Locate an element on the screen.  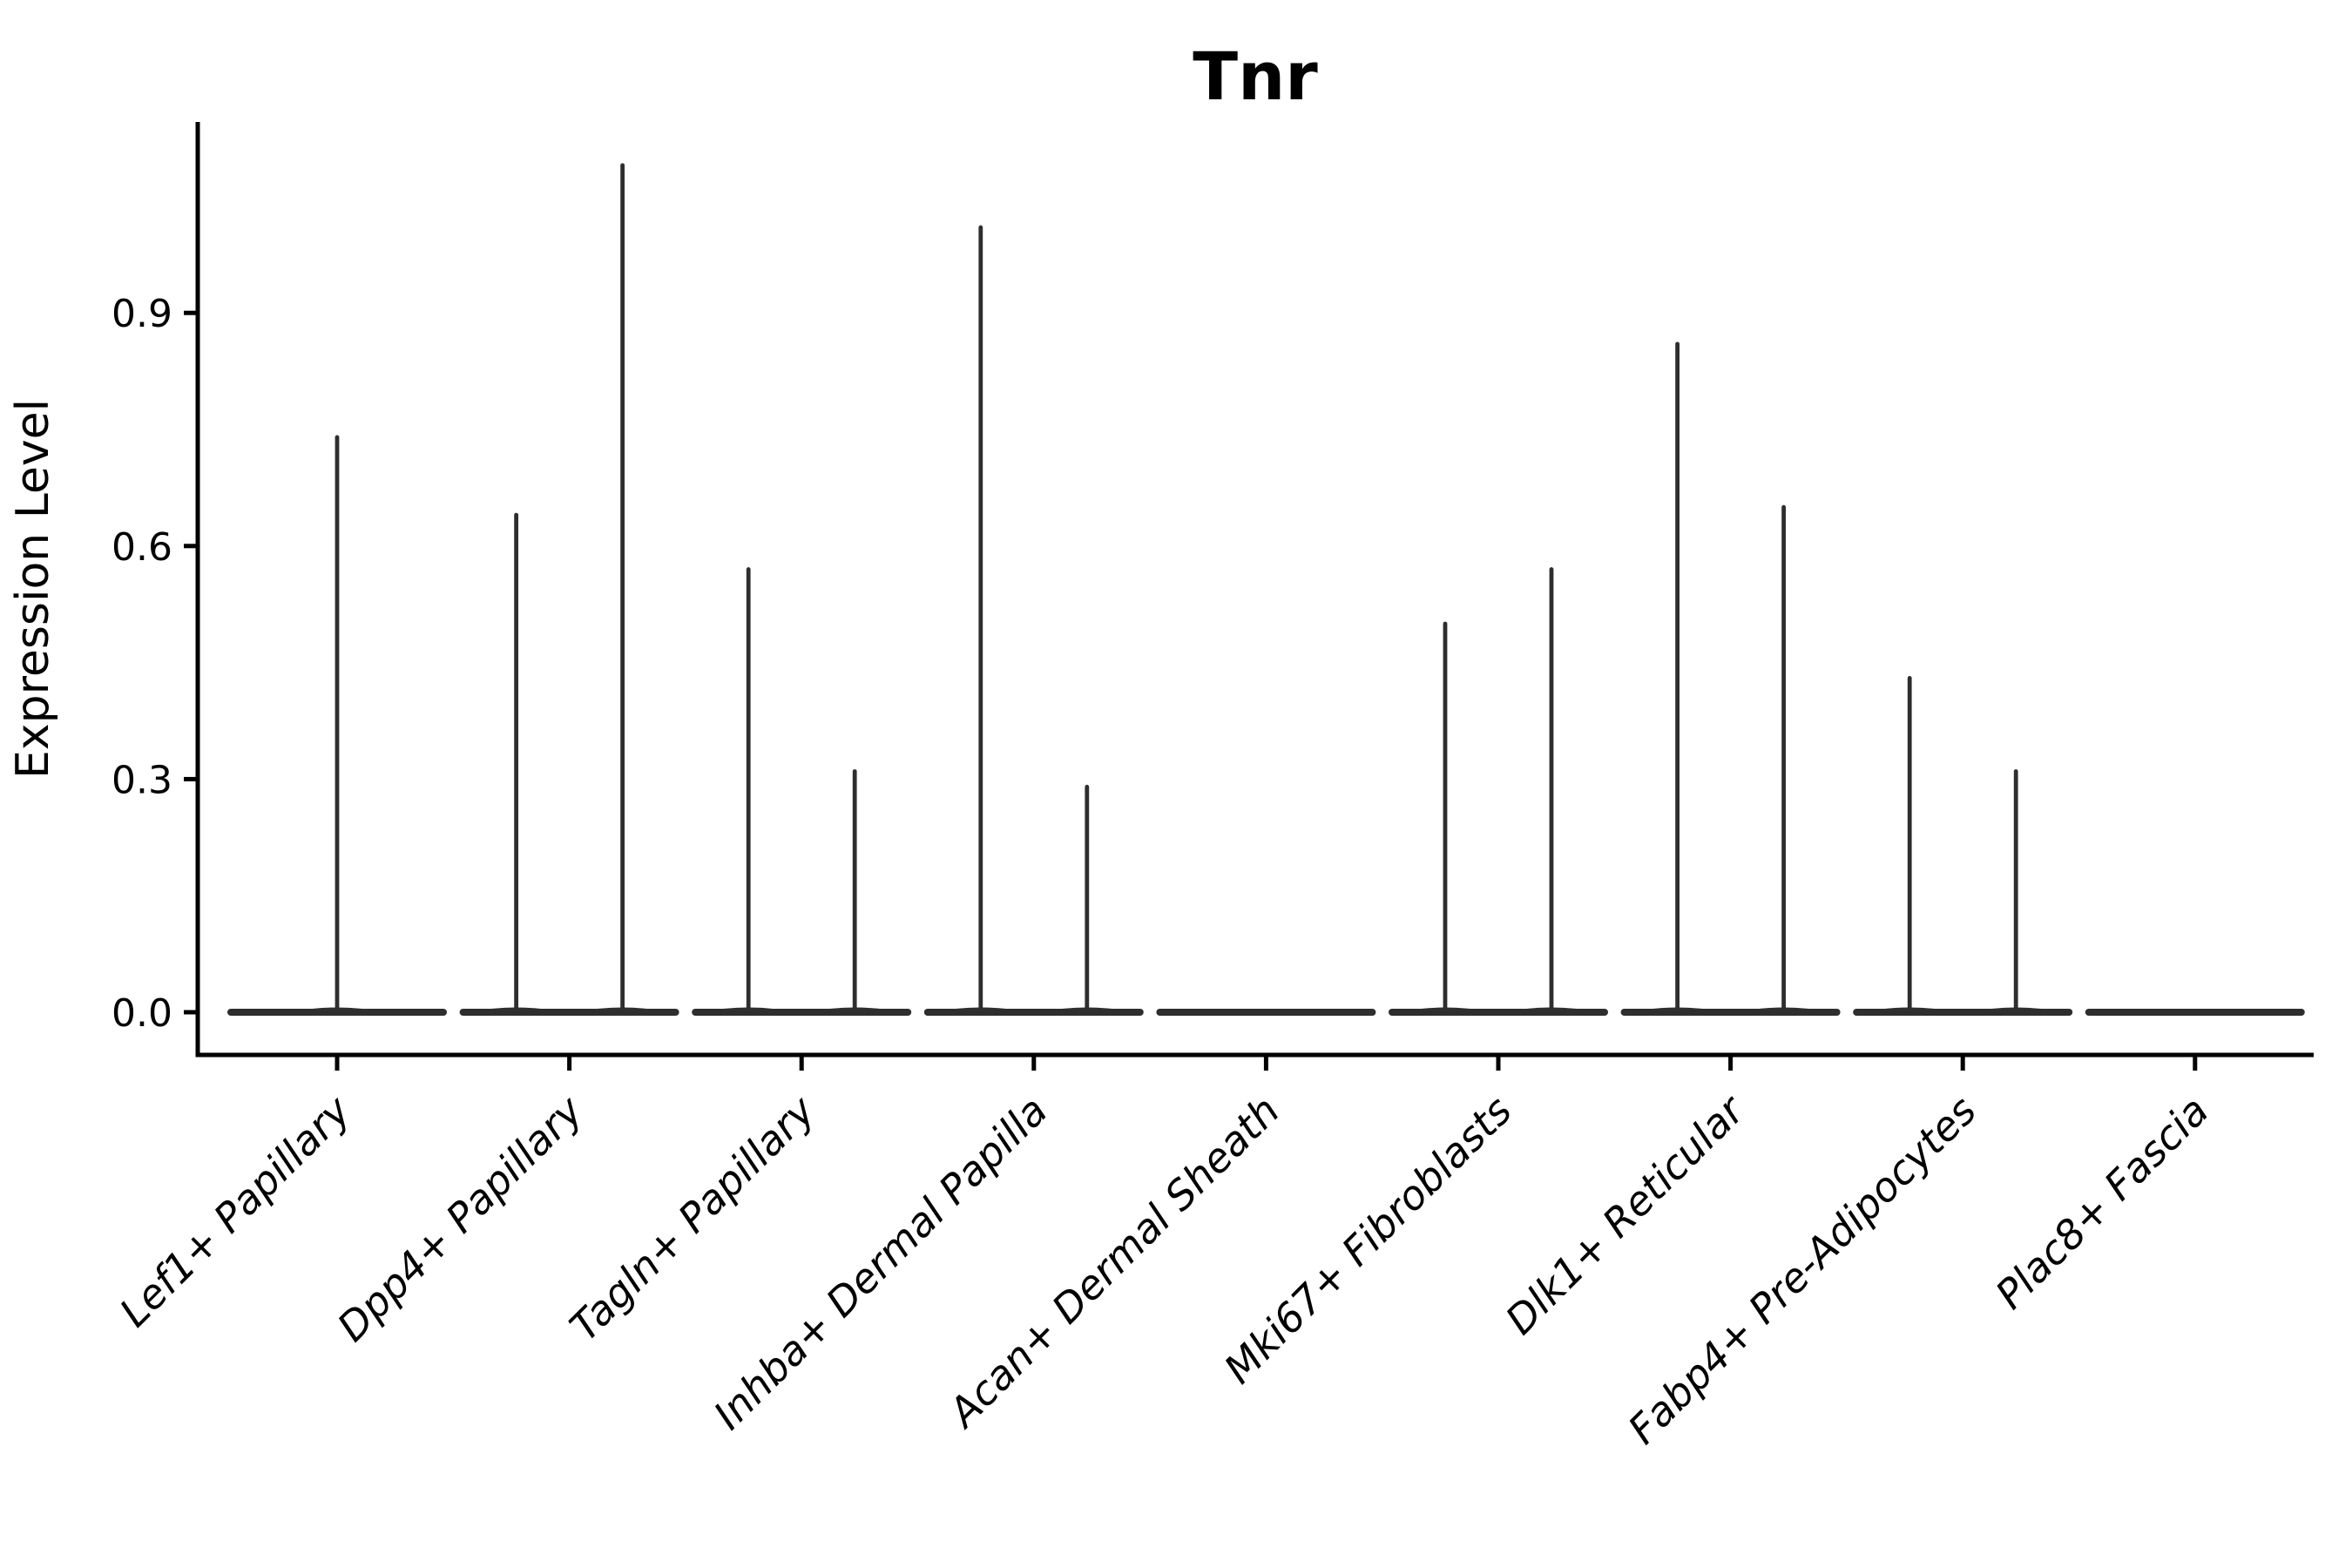
chart-title: Tnr is located at coordinates (1255, 76).